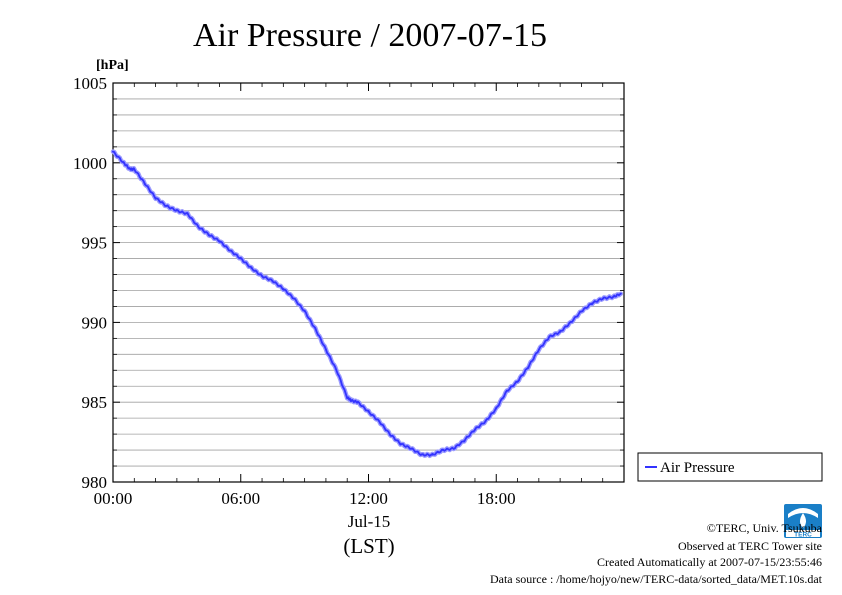  I want to click on x-tick-label: 00:00, so click(113, 498).